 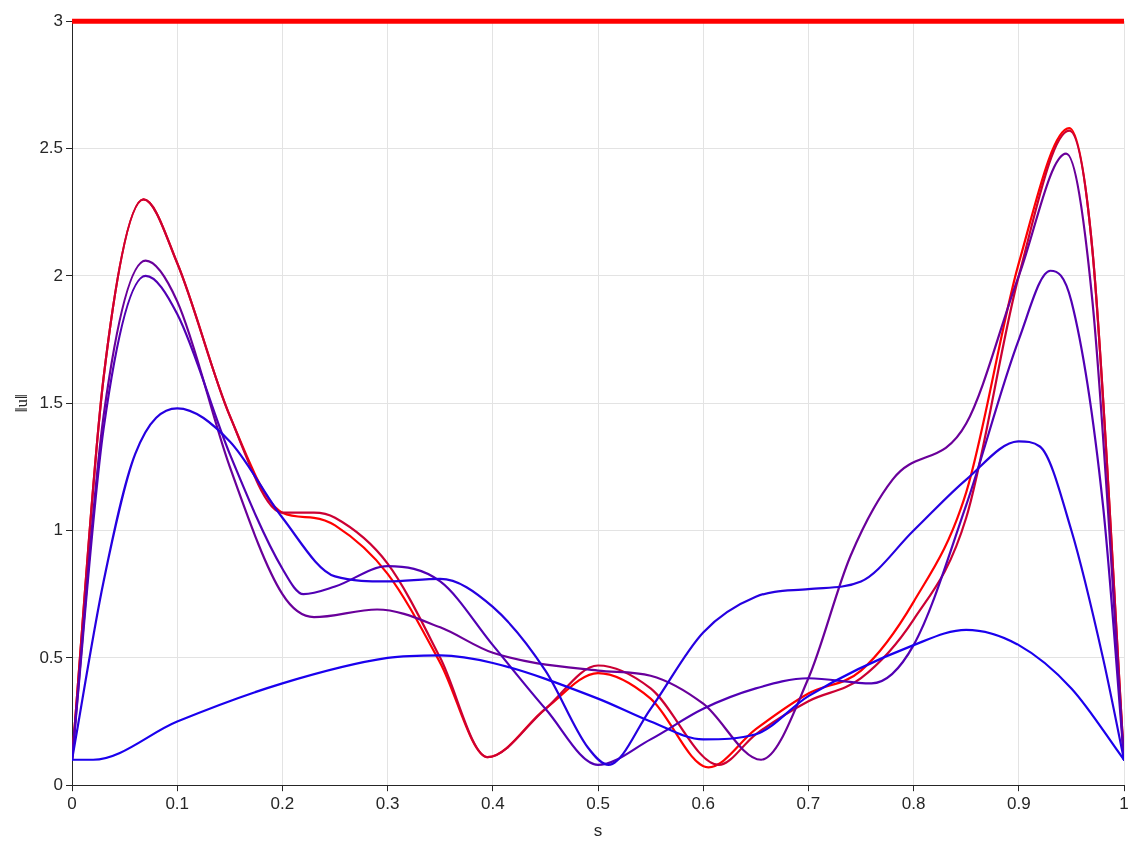 What do you see at coordinates (493, 804) in the screenshot?
I see `x-tick-label: 0.4` at bounding box center [493, 804].